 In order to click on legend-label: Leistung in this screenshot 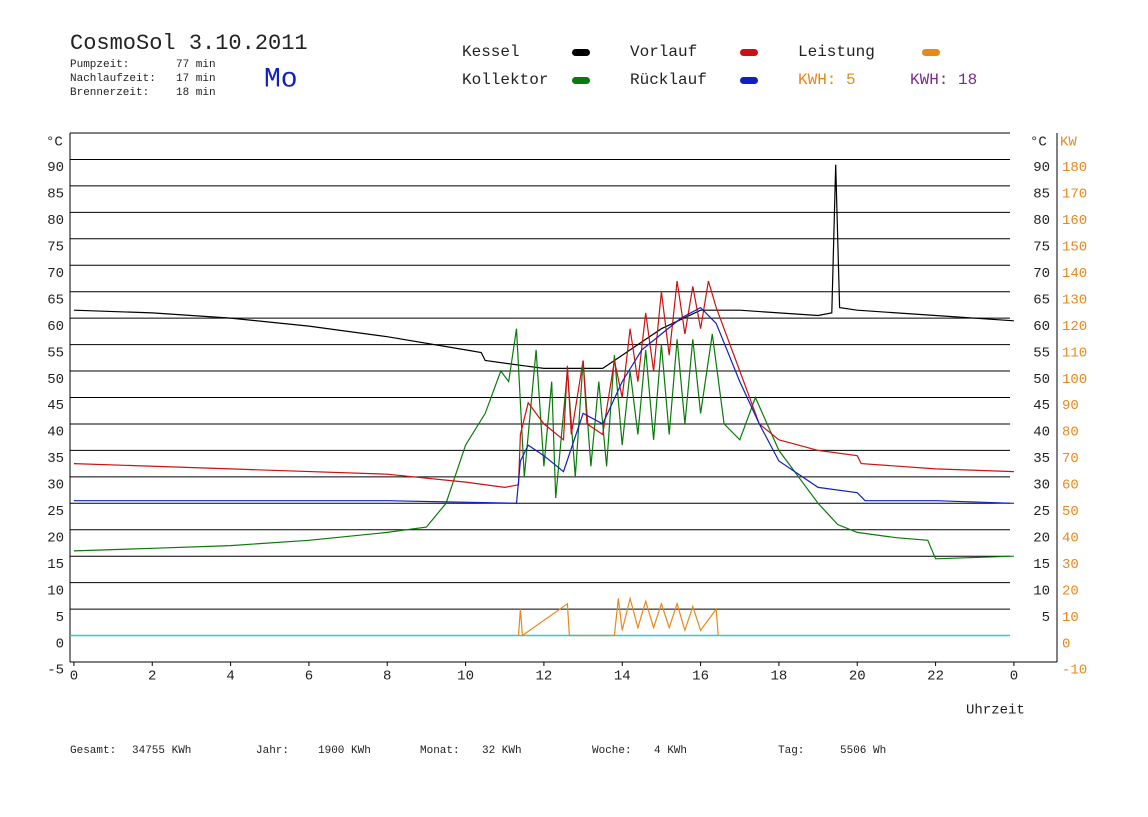, I will do `click(836, 52)`.